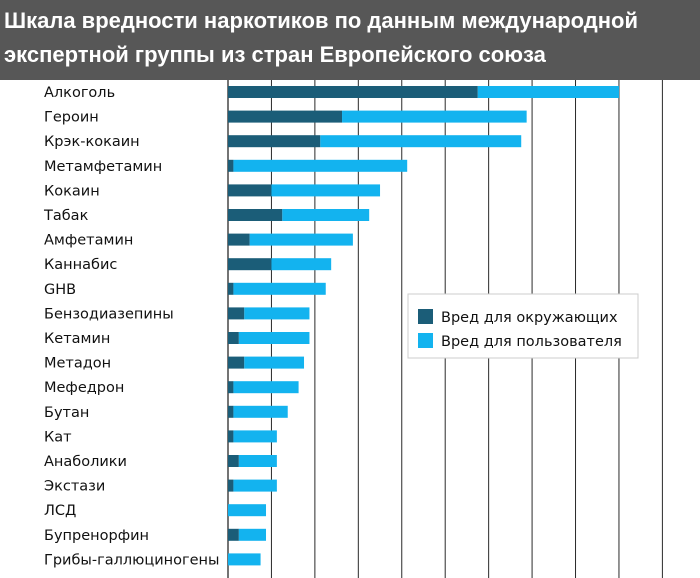  Describe the element at coordinates (80, 265) in the screenshot. I see `category-label: Каннабис` at that location.